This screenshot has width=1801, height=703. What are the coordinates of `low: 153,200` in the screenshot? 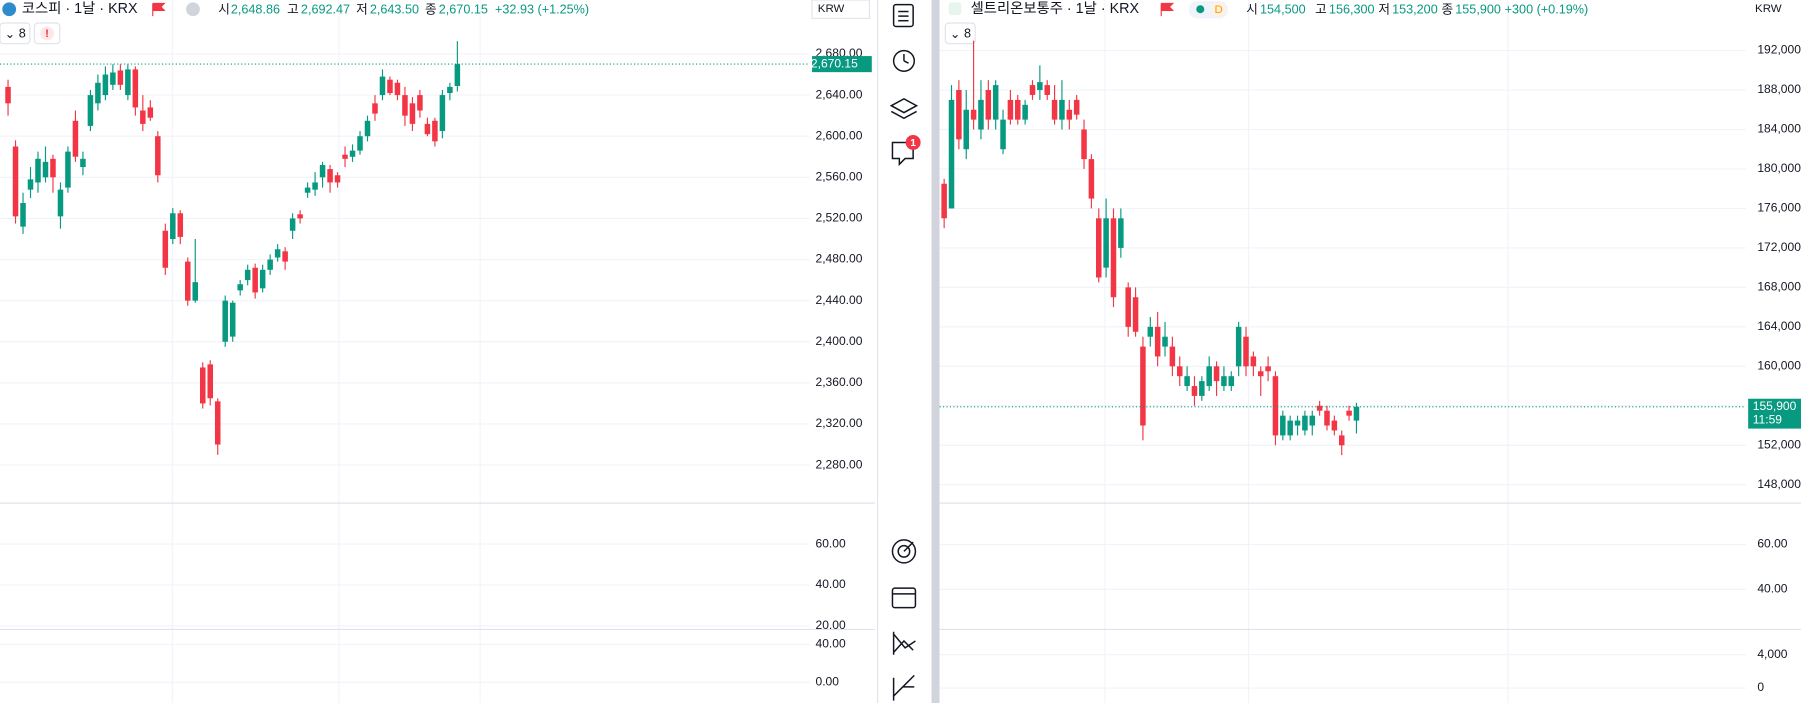 It's located at (1415, 10).